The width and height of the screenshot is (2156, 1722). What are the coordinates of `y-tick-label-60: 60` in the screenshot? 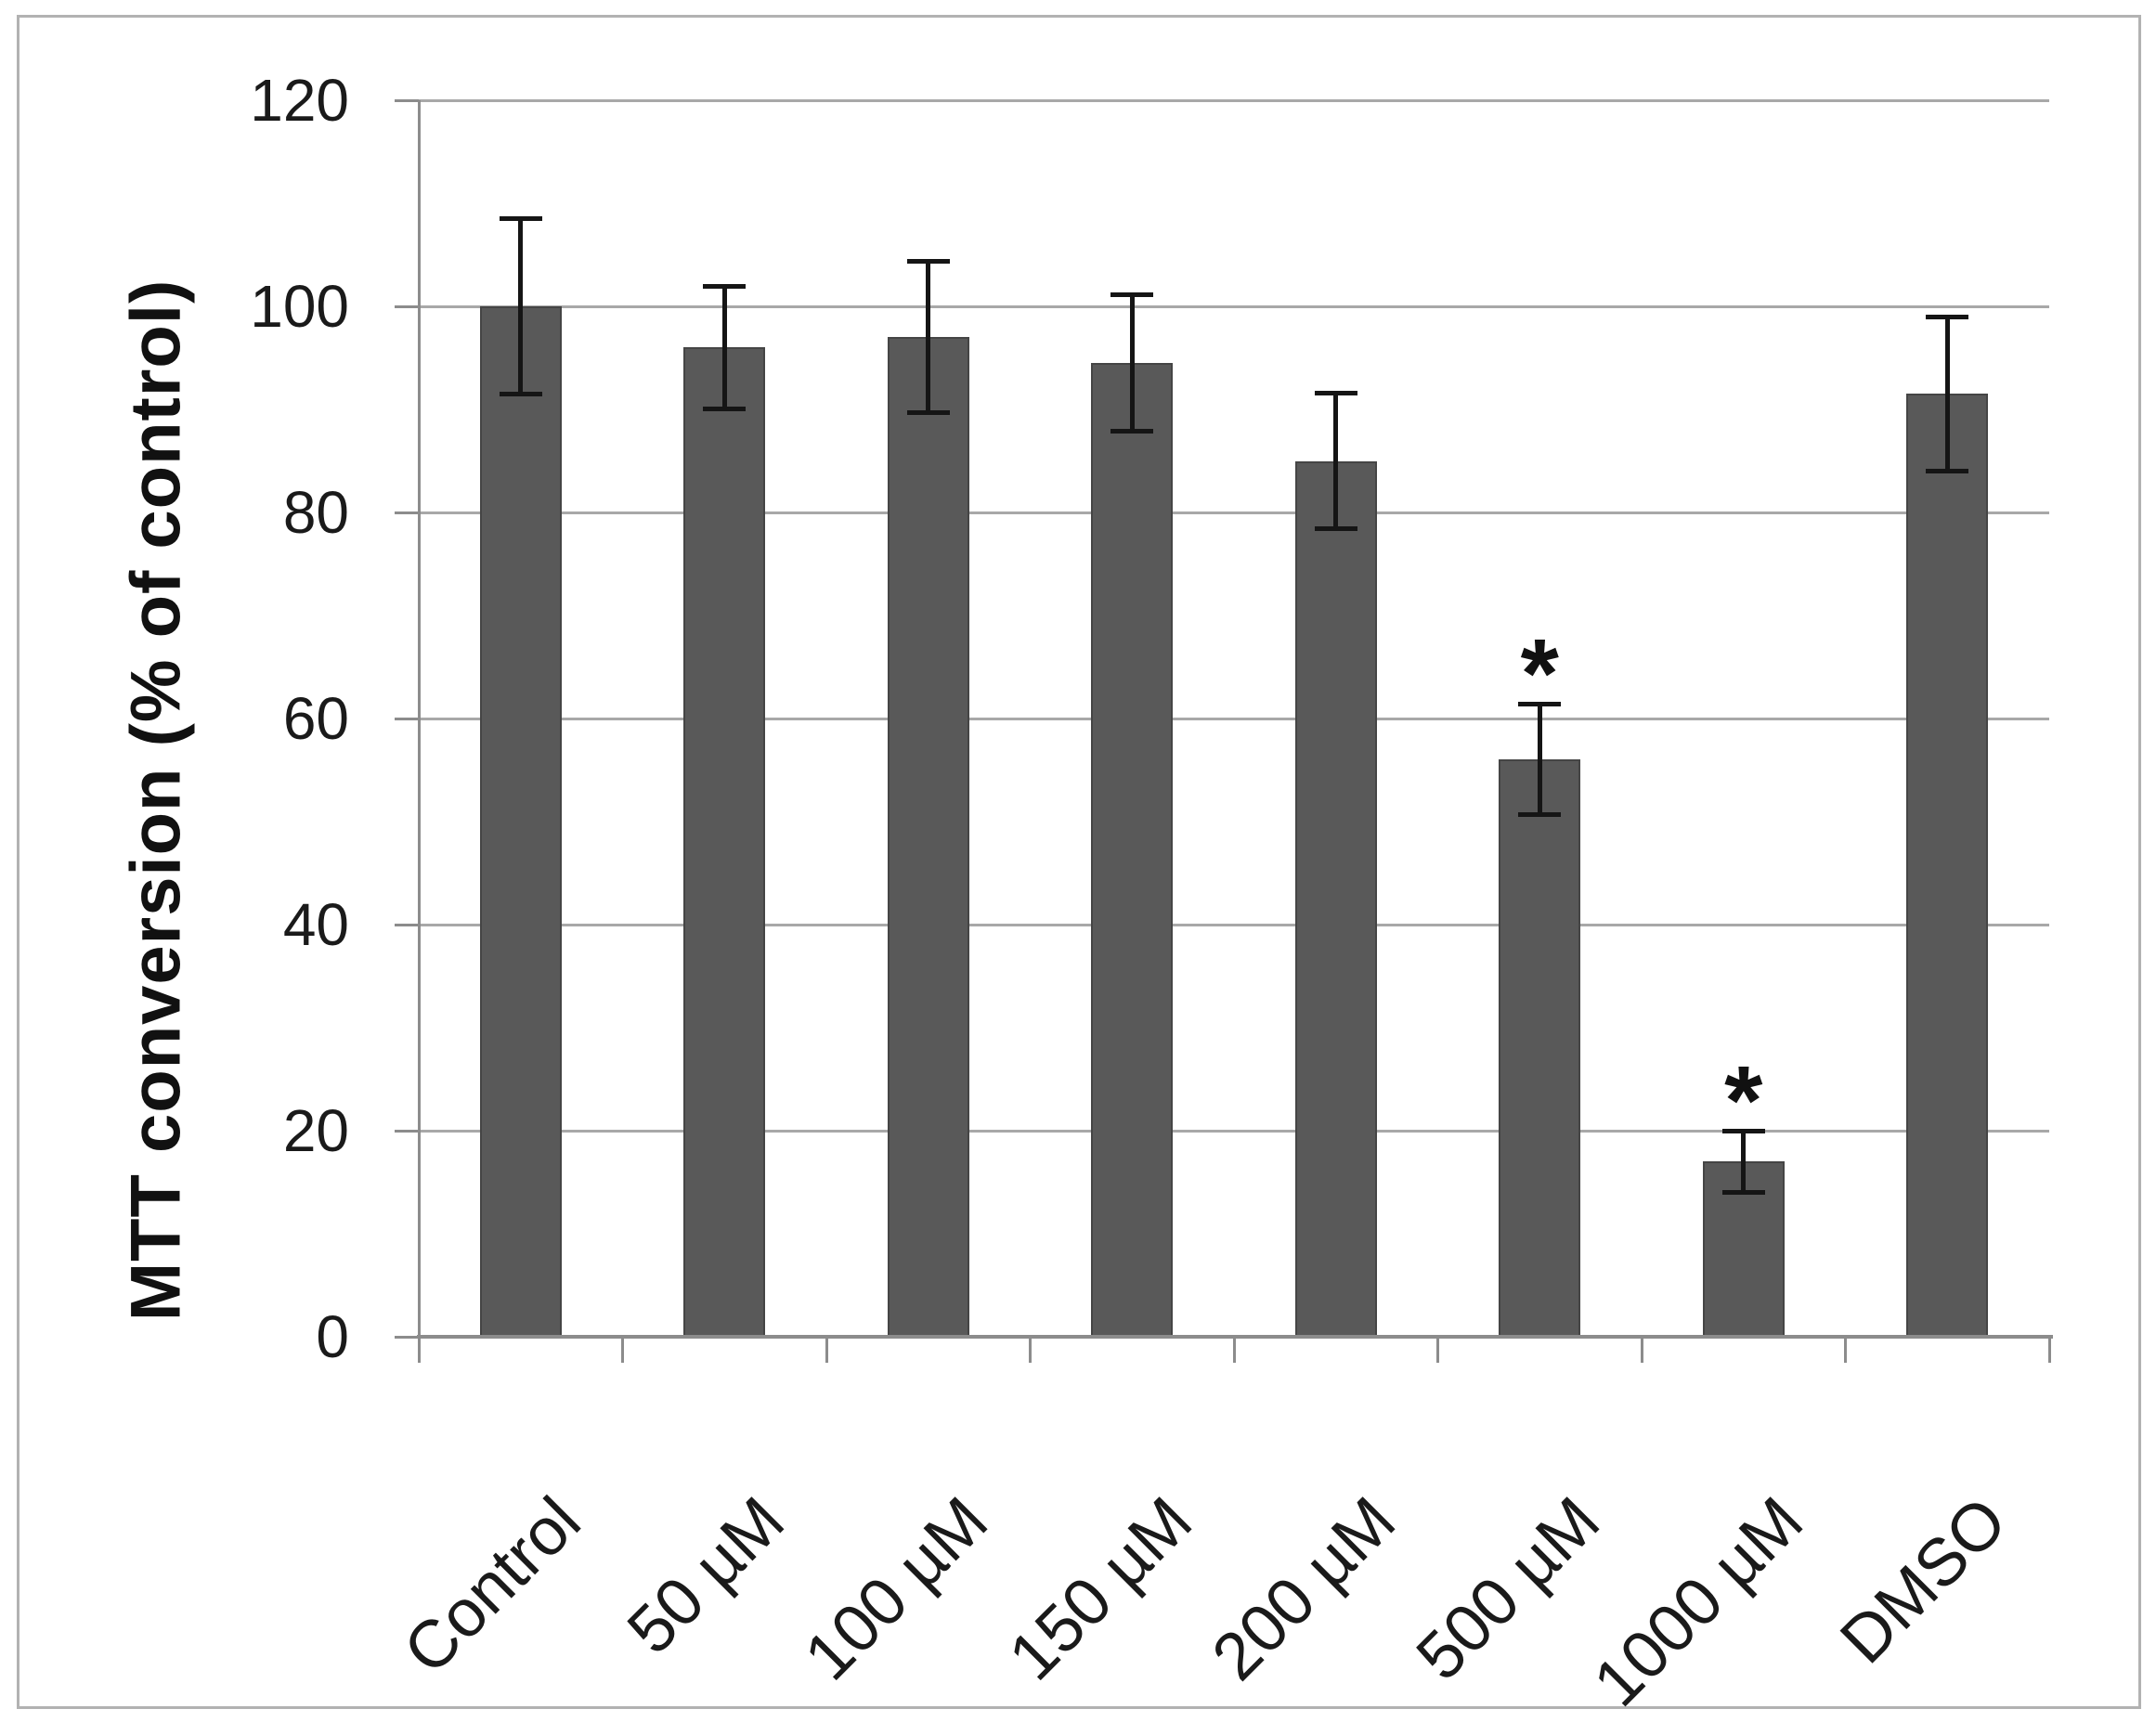 It's located at (315, 718).